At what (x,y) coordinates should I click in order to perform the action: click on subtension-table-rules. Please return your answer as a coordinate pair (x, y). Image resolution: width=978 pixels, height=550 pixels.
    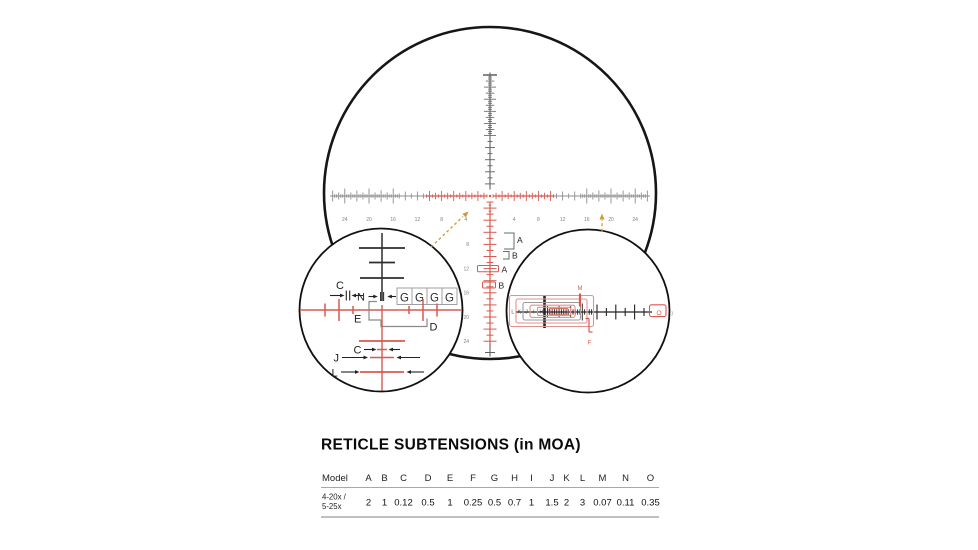
    Looking at the image, I should click on (490, 502).